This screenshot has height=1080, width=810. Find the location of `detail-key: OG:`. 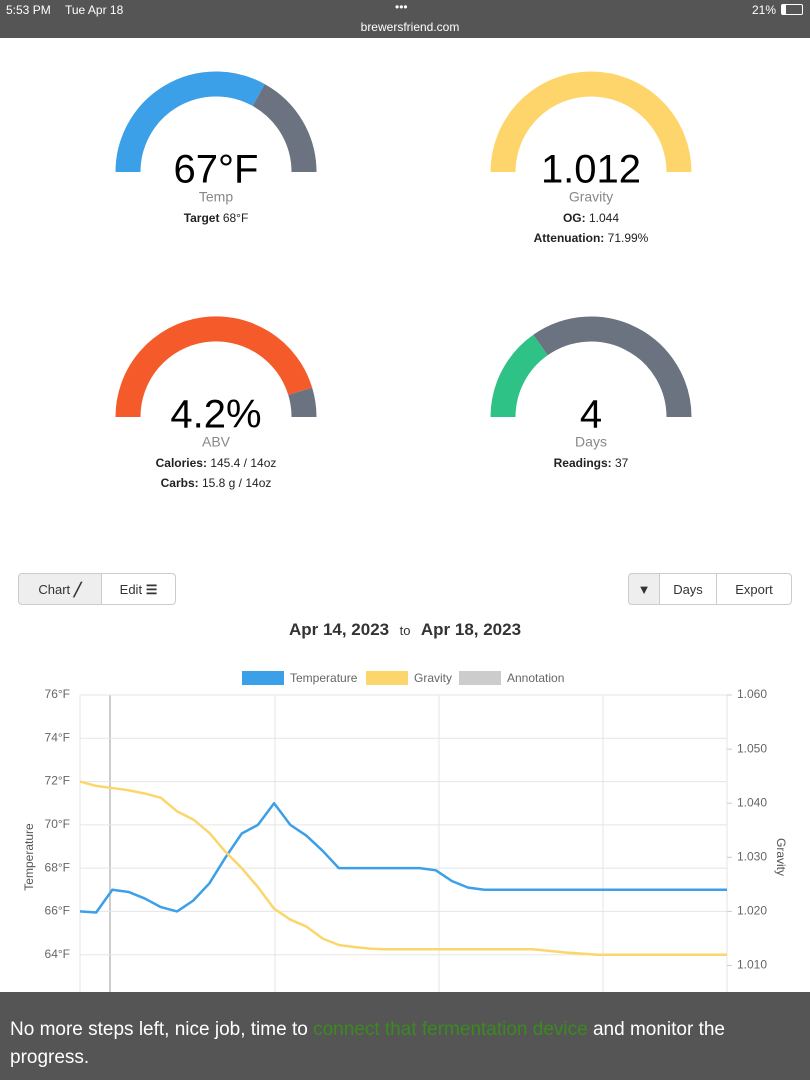

detail-key: OG: is located at coordinates (574, 218).